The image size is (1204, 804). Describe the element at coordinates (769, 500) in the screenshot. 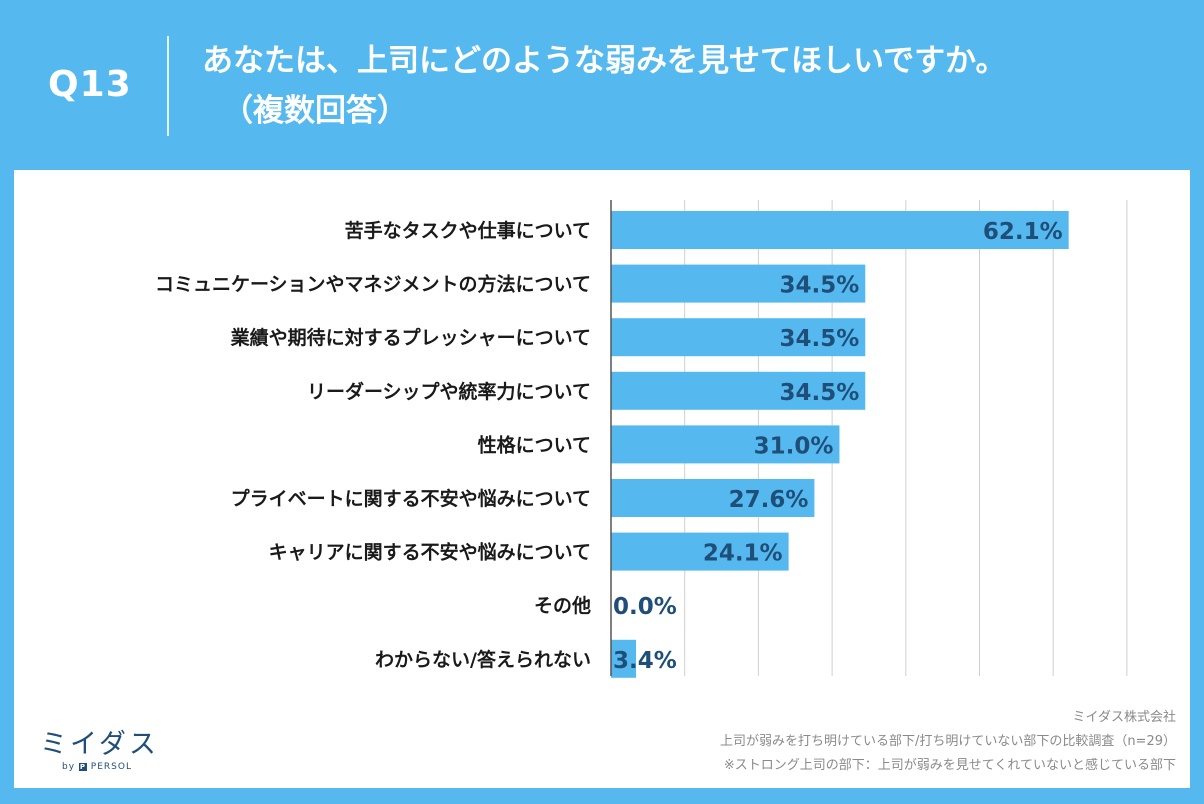

I see `data-label: 27.6%` at that location.